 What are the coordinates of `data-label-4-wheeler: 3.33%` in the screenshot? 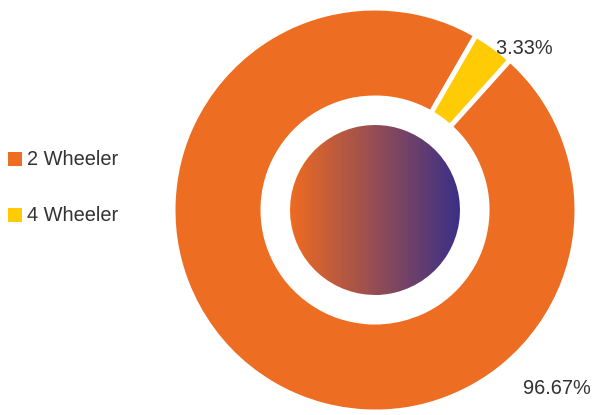 It's located at (524, 48).